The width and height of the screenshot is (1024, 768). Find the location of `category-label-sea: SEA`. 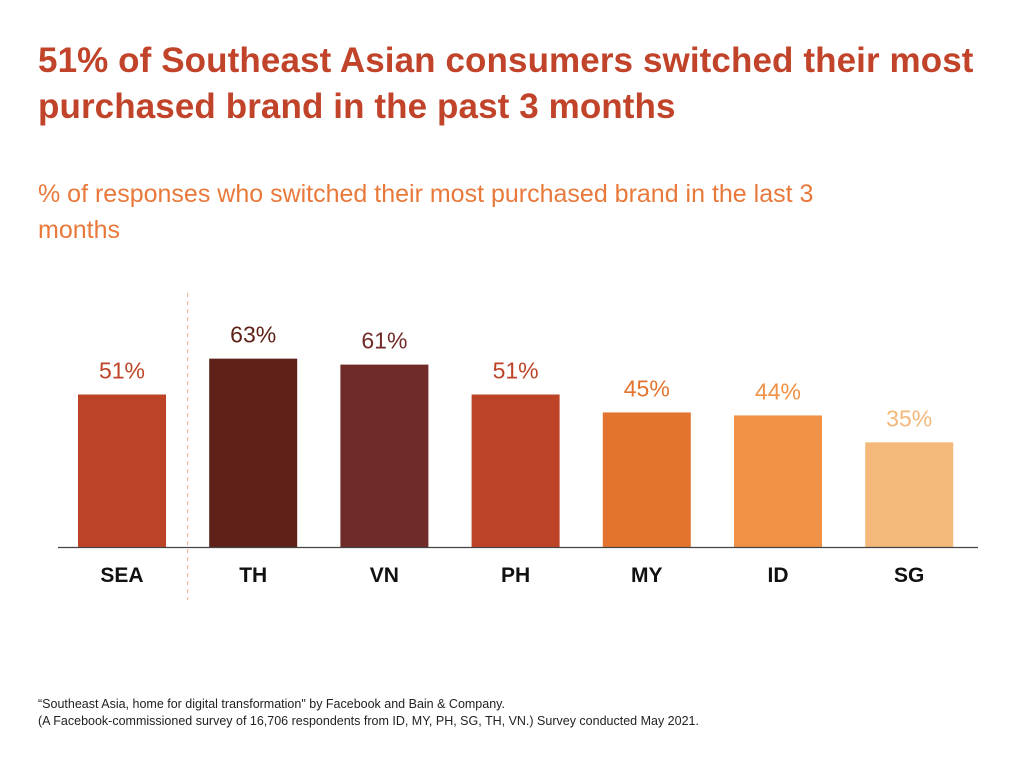

category-label-sea: SEA is located at coordinates (121, 575).